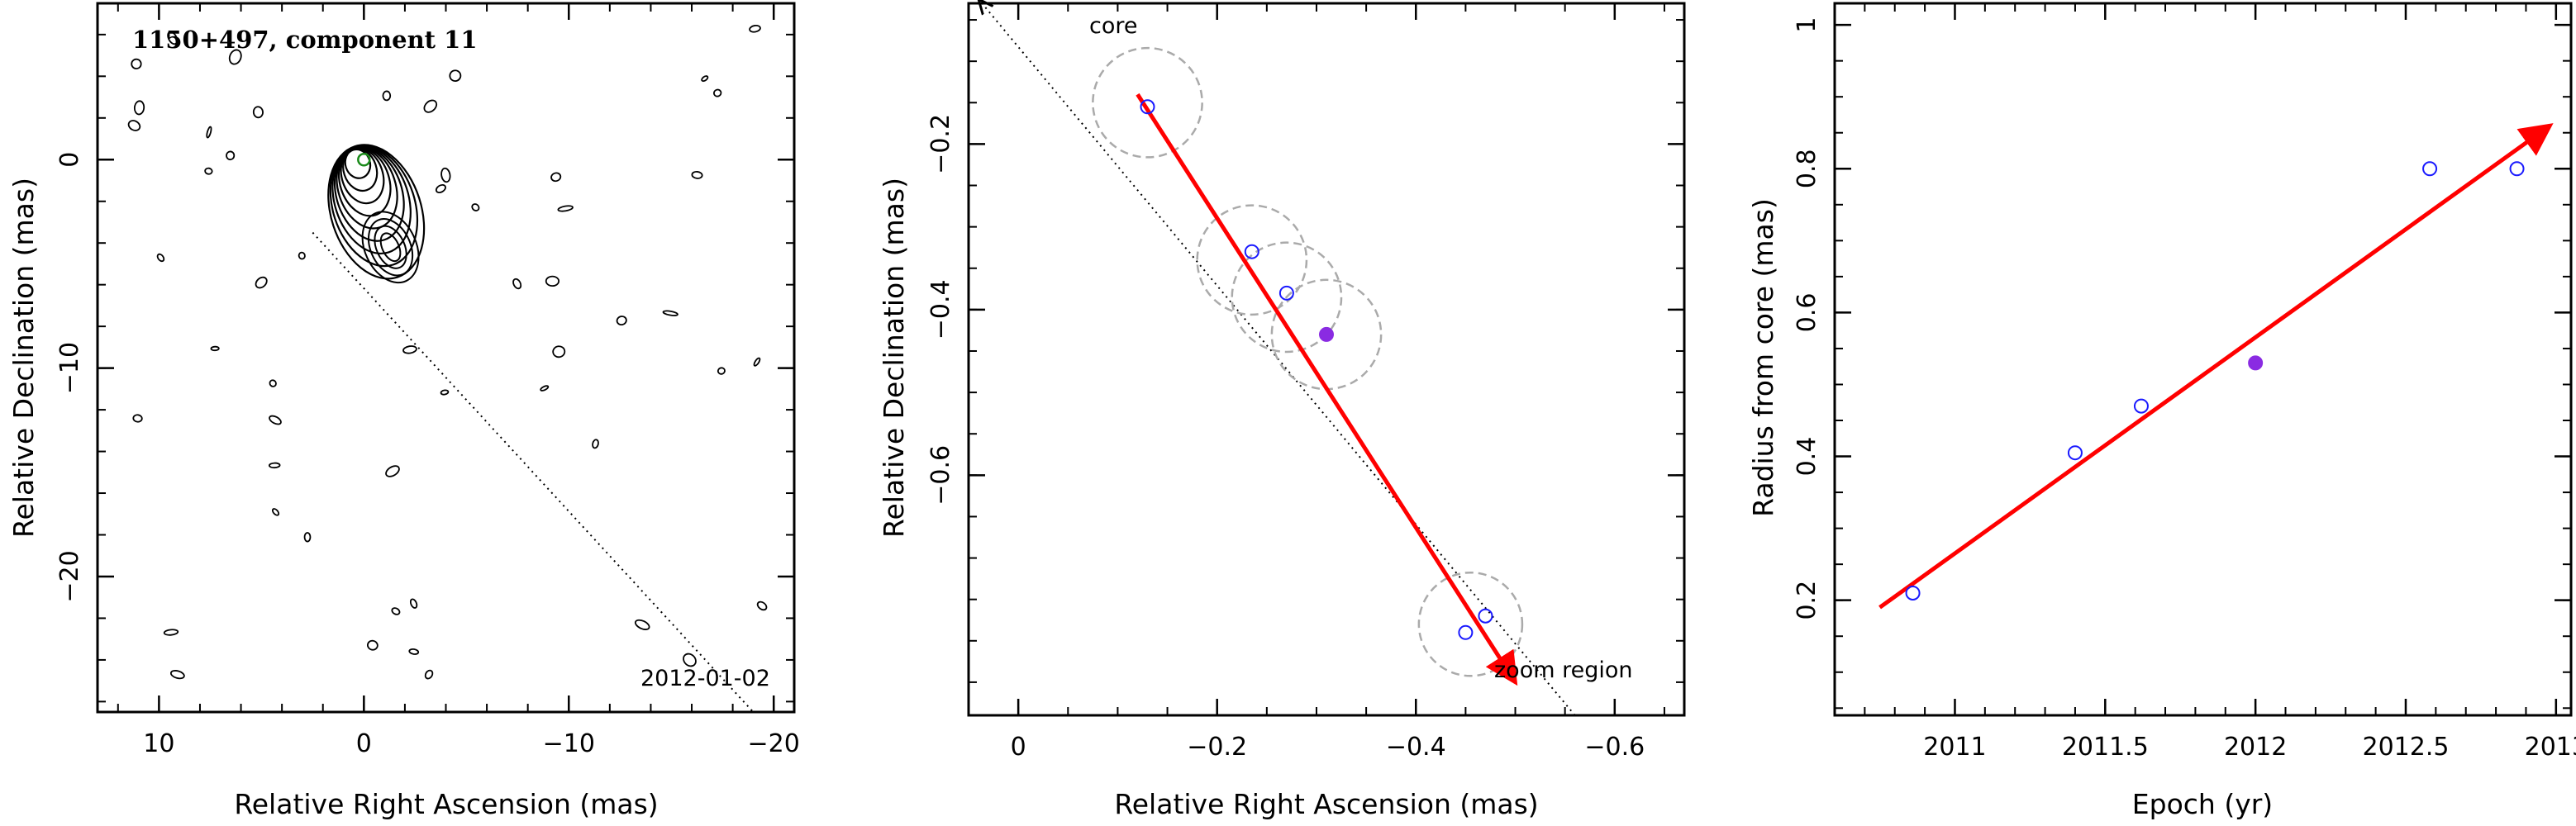 Image resolution: width=2576 pixels, height=826 pixels. I want to click on x-tick-label: −10, so click(569, 743).